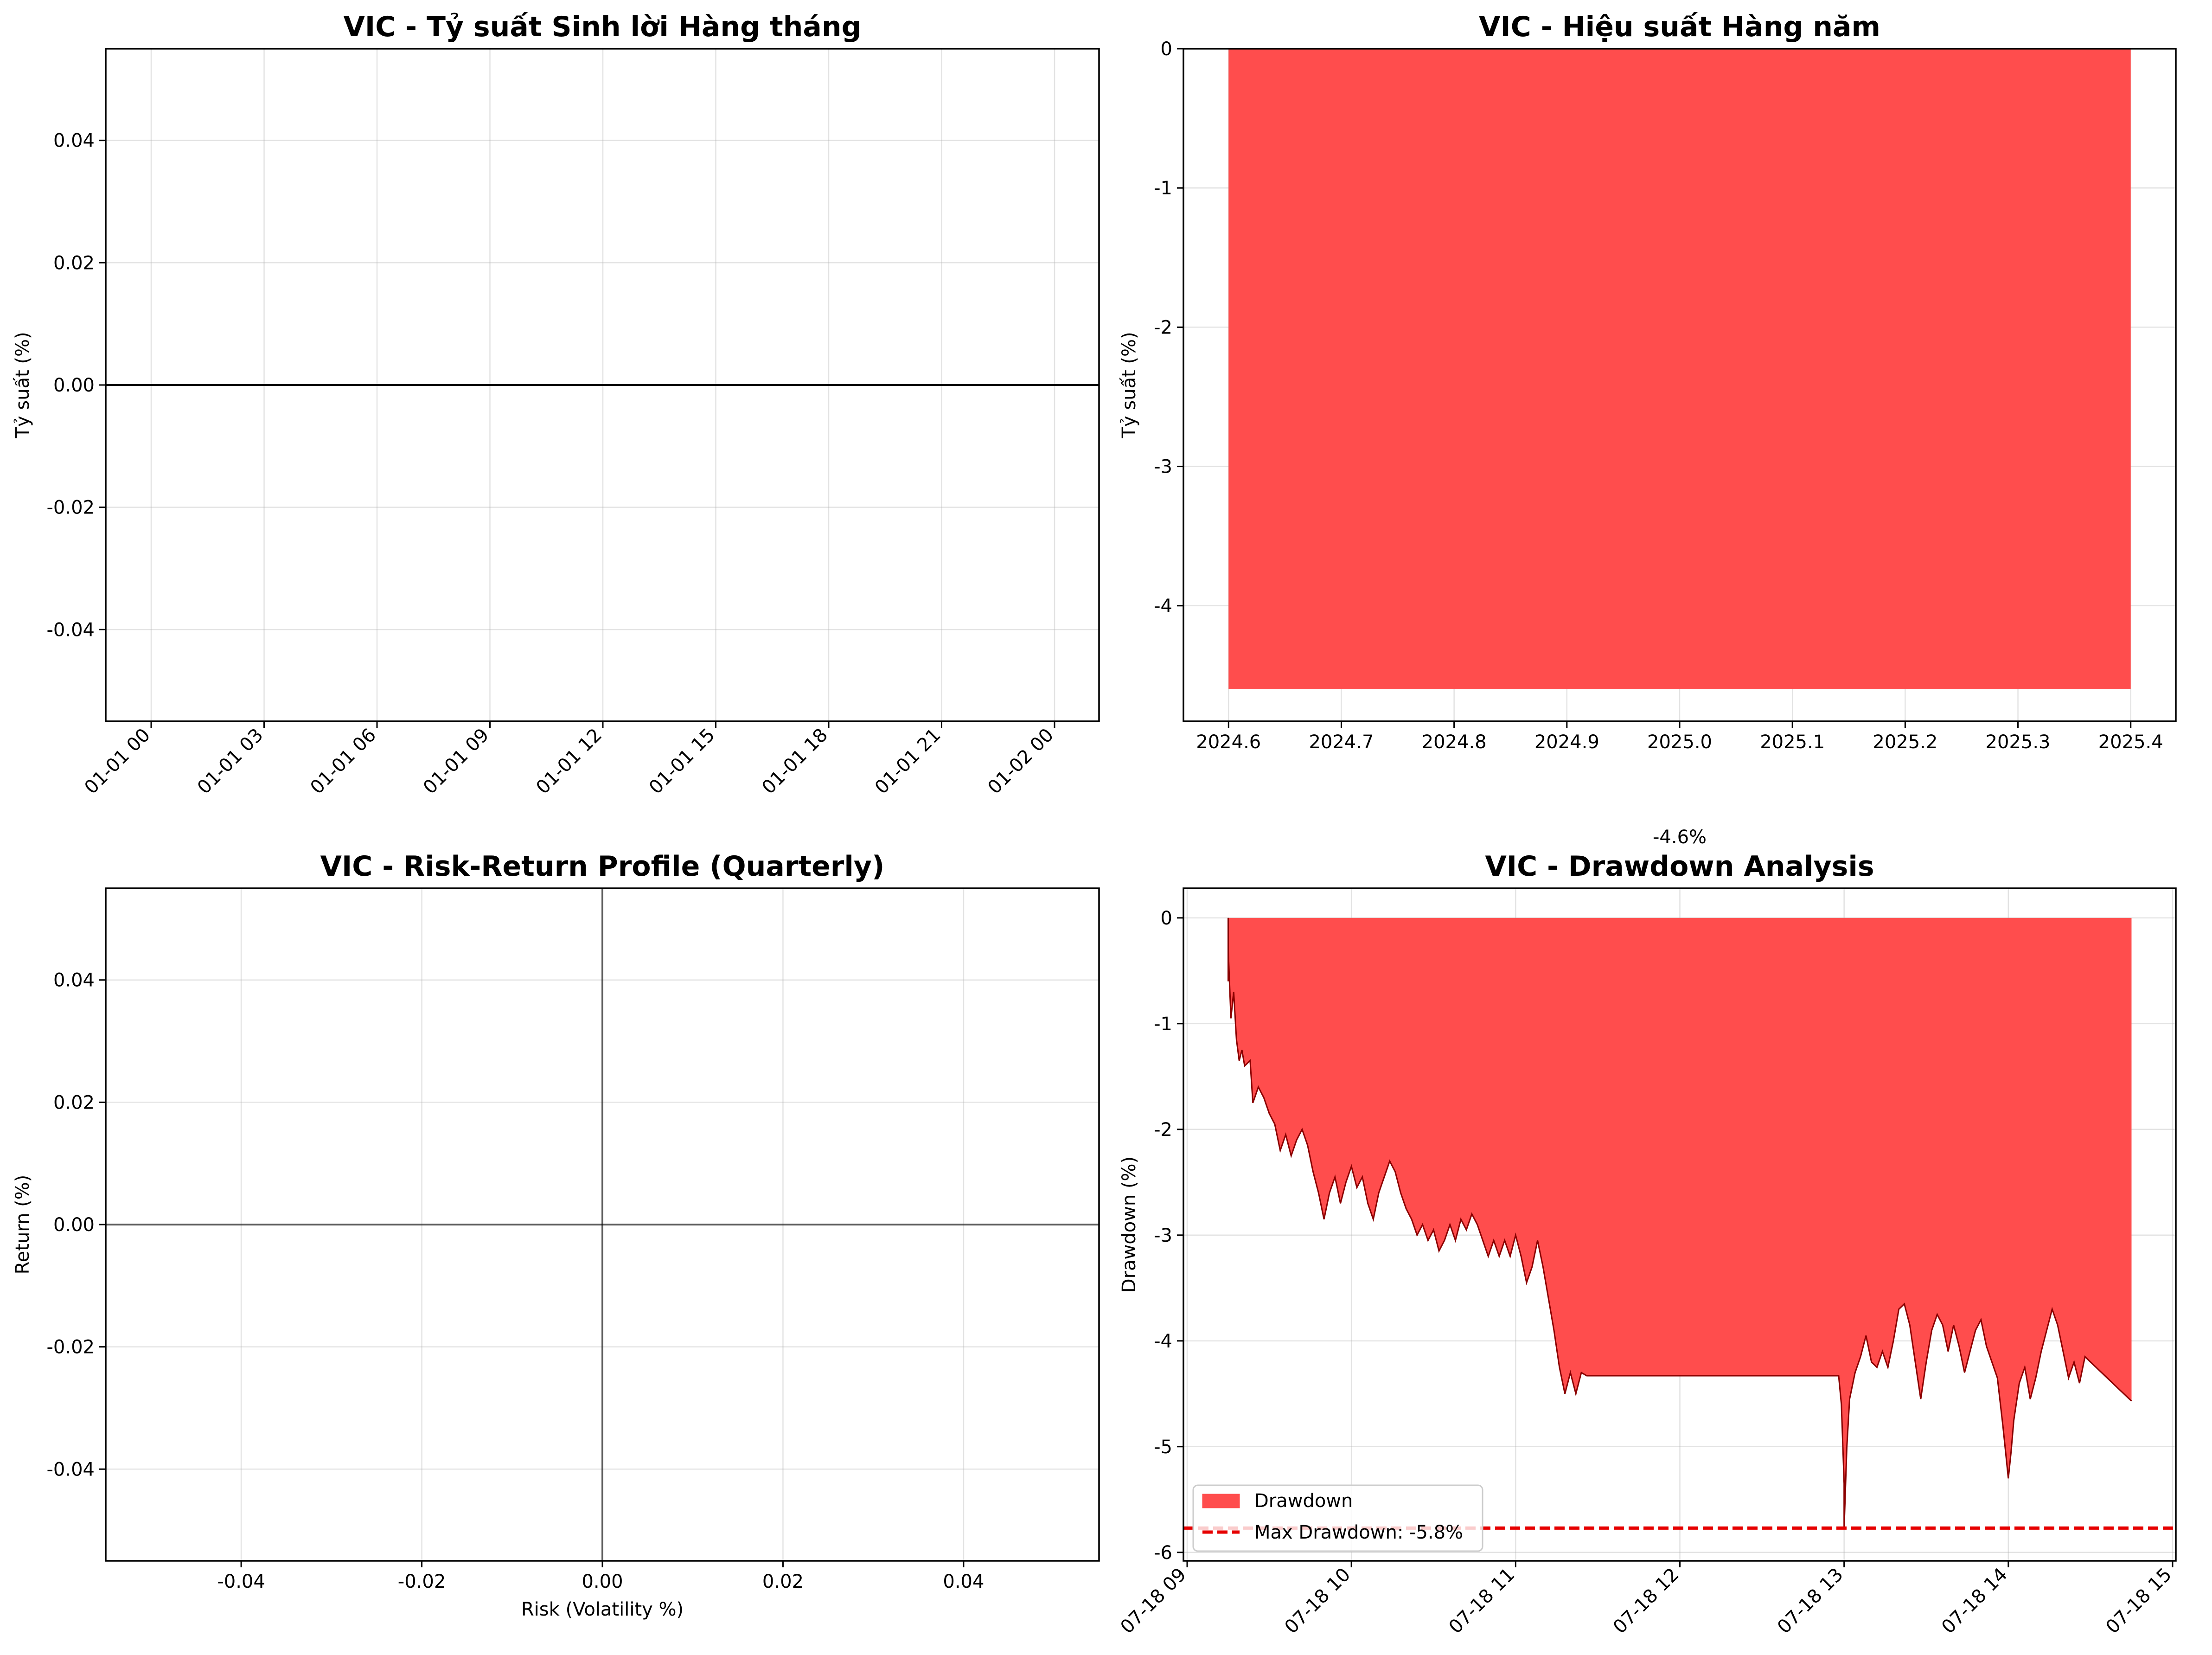  What do you see at coordinates (1905, 742) in the screenshot?
I see `xtick-label: 2025.2` at bounding box center [1905, 742].